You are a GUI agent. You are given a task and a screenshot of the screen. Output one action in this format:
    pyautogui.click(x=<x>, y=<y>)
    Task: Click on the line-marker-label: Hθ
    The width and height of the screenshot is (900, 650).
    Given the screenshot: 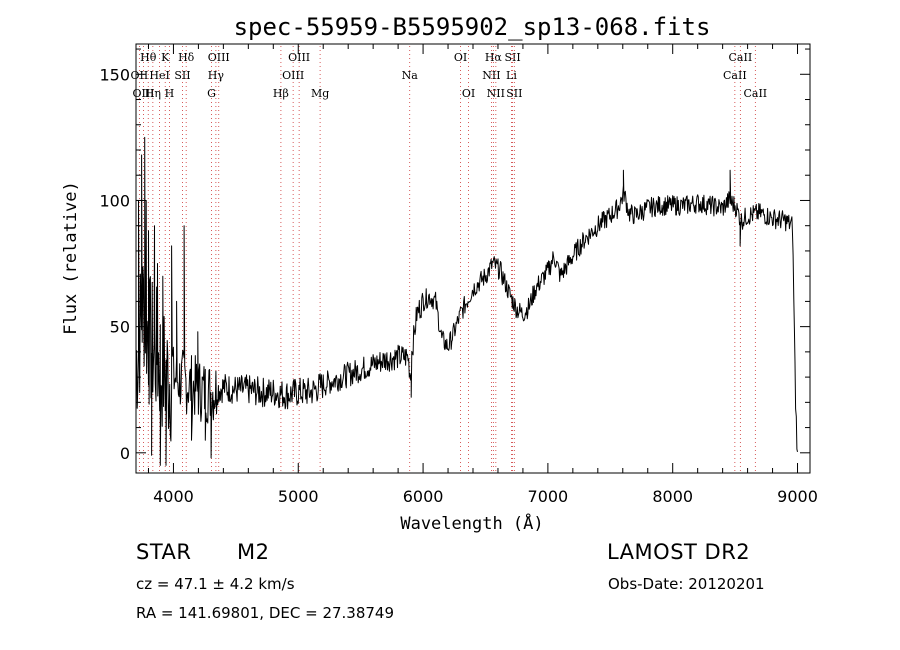 What is the action you would take?
    pyautogui.click(x=148, y=57)
    